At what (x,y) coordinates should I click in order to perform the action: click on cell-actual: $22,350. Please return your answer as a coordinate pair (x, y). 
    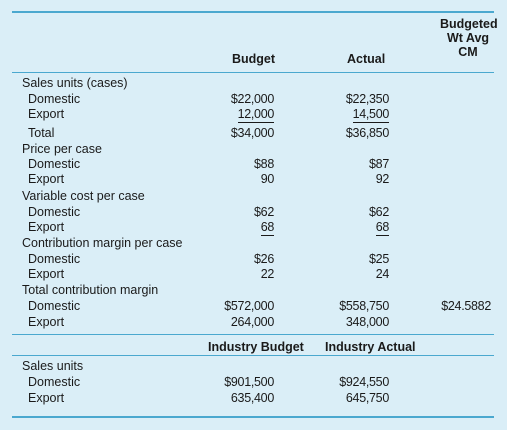
    Looking at the image, I should click on (367, 99).